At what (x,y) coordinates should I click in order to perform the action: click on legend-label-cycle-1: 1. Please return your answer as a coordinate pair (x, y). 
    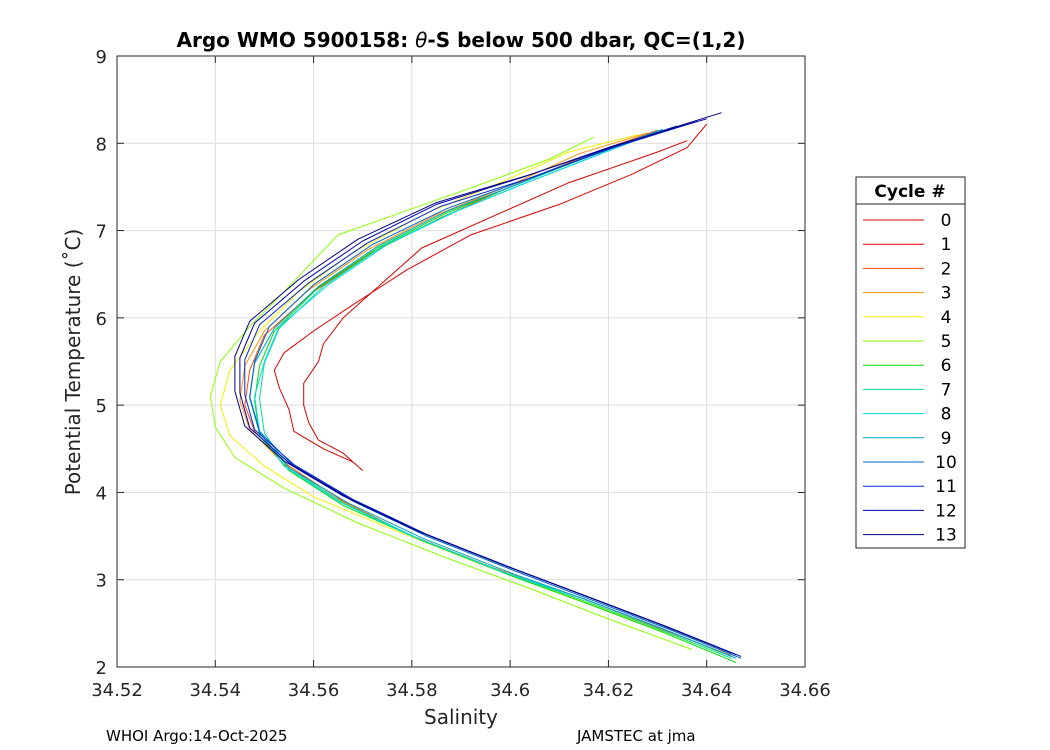
    Looking at the image, I should click on (946, 245).